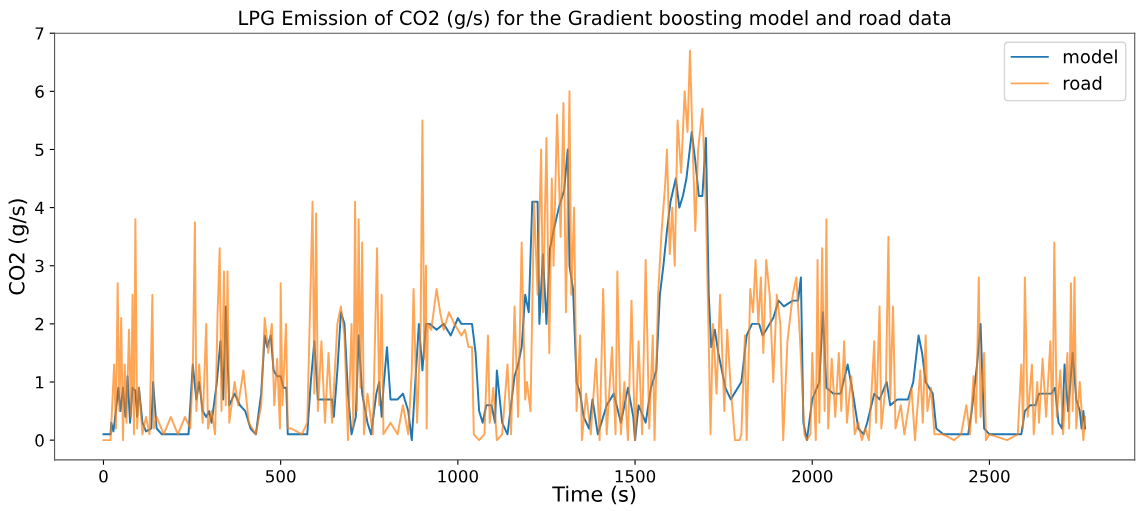 This screenshot has height=511, width=1137. Describe the element at coordinates (594, 495) in the screenshot. I see `x-axis-title: Time (s)` at that location.